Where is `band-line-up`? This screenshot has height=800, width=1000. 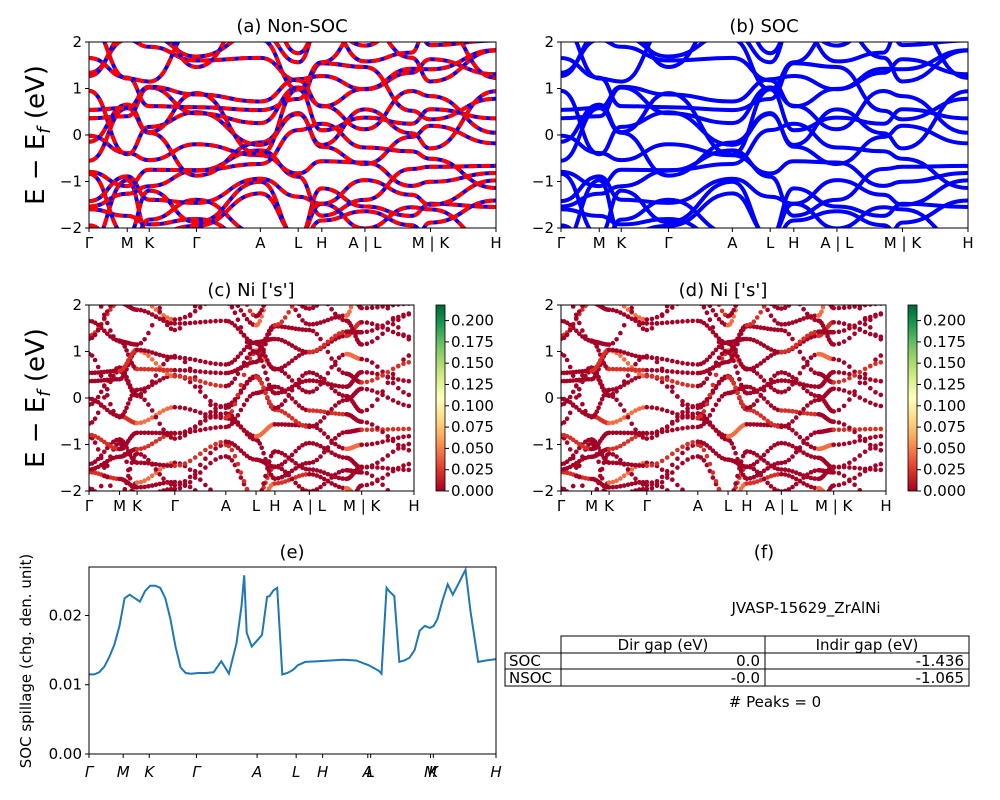 band-line-up is located at coordinates (299, 67).